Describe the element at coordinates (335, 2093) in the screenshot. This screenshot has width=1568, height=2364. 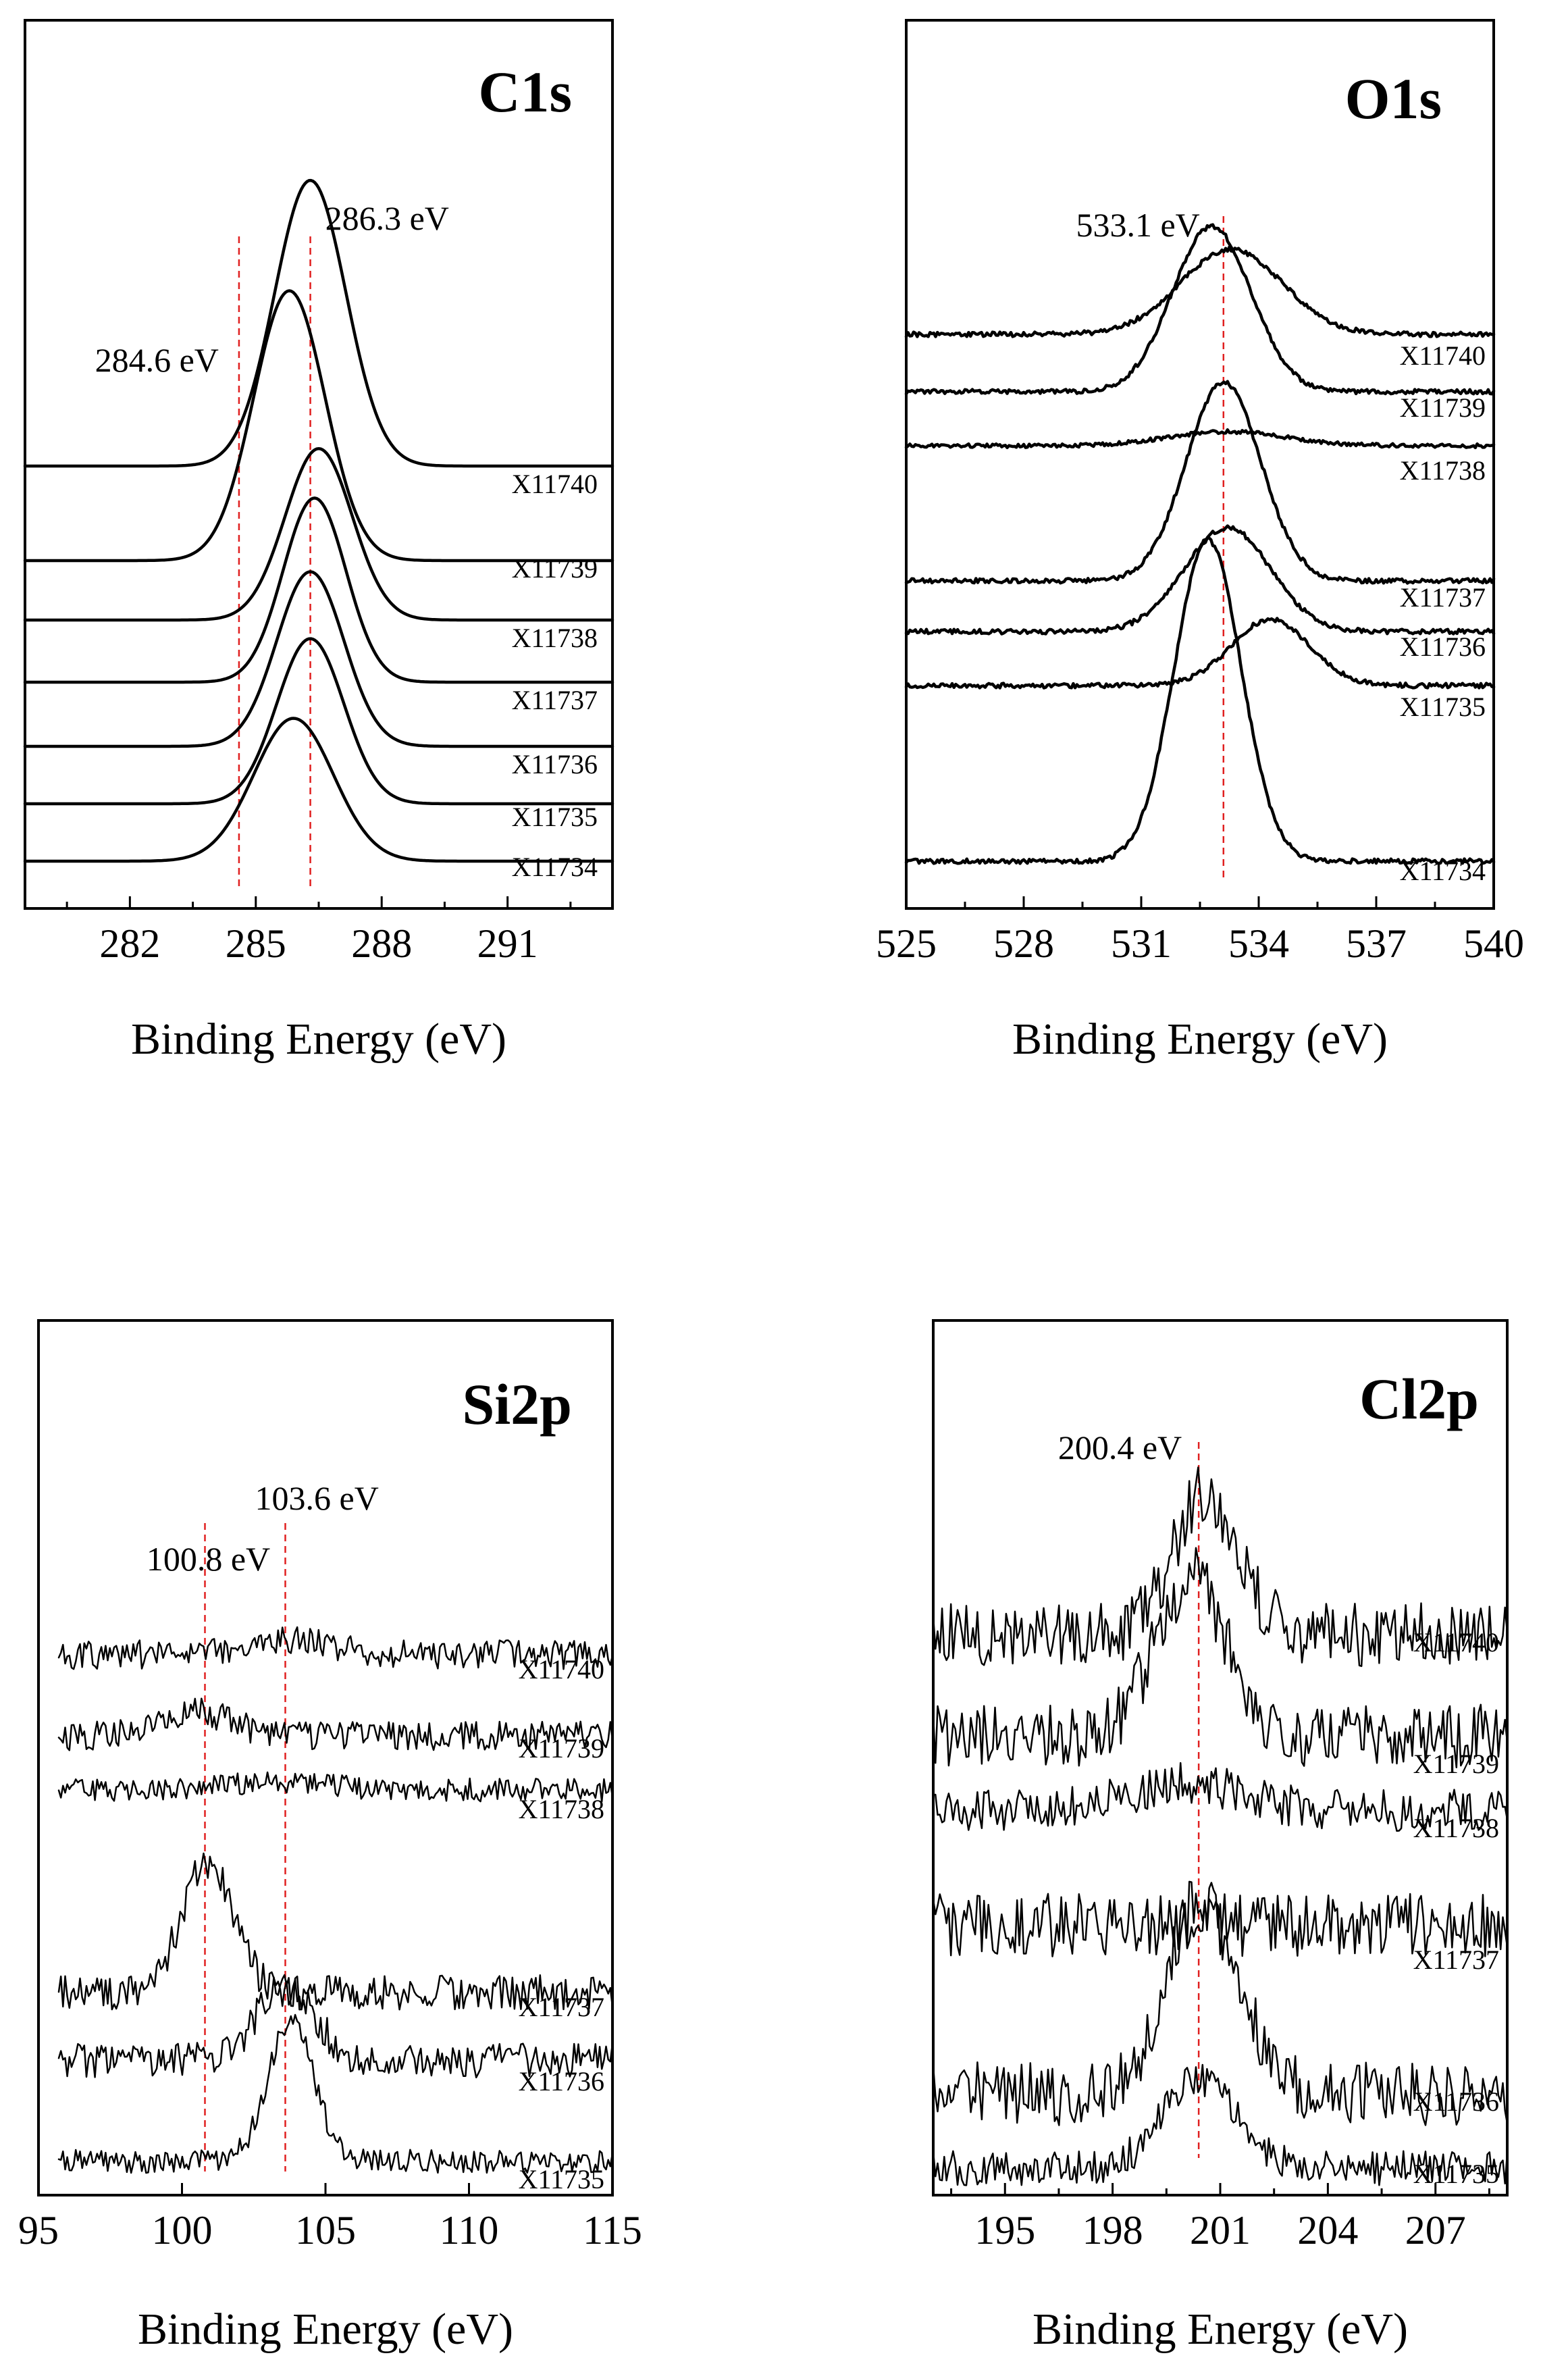
I see `si2p-trace-X11735` at that location.